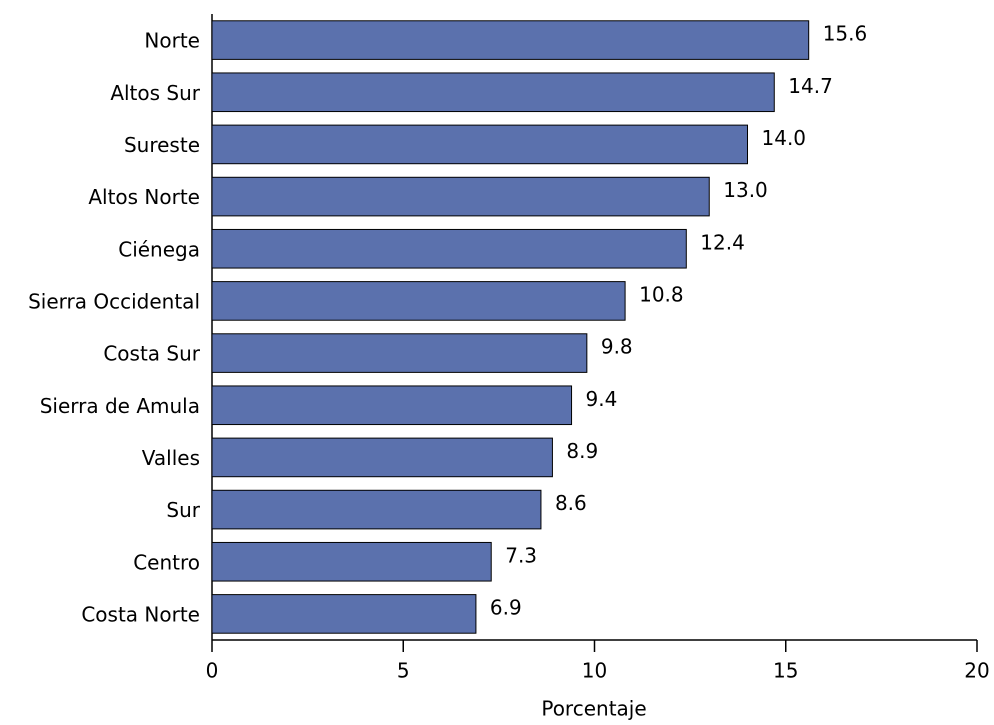  What do you see at coordinates (521, 555) in the screenshot?
I see `value-label: 7.3` at bounding box center [521, 555].